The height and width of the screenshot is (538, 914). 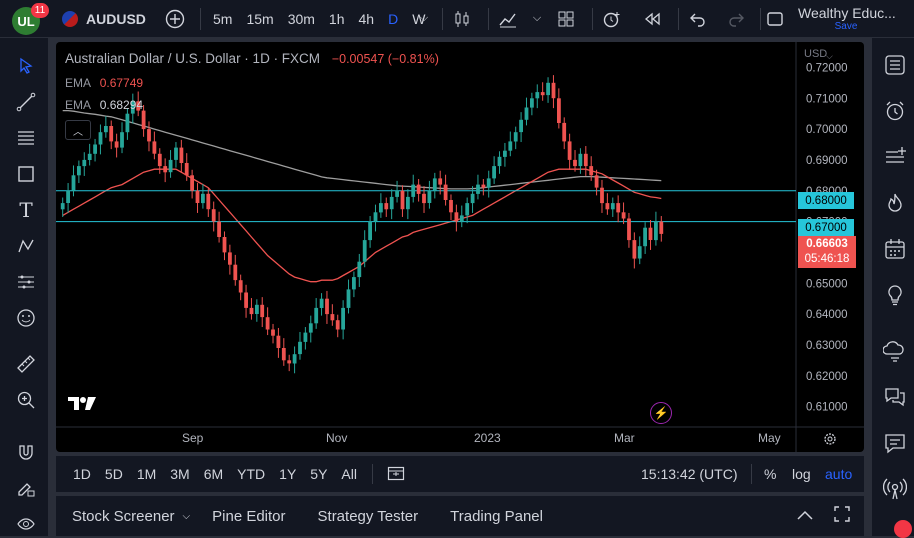 What do you see at coordinates (689, 474) in the screenshot?
I see `utc-clock: 15:13:42 (UTC)` at bounding box center [689, 474].